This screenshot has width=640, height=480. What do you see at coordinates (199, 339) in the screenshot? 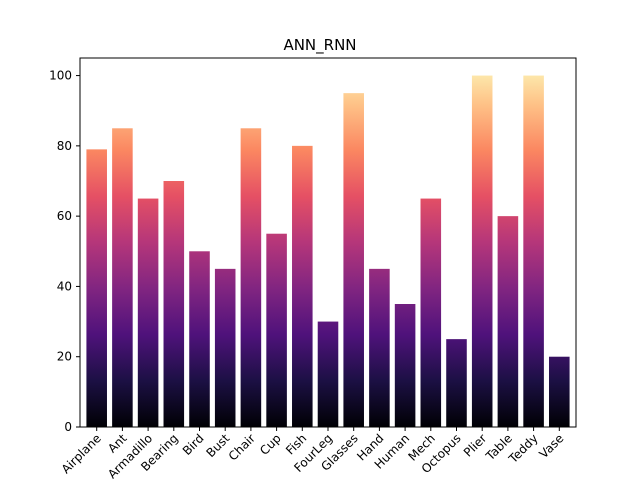
I see `bar-bird` at bounding box center [199, 339].